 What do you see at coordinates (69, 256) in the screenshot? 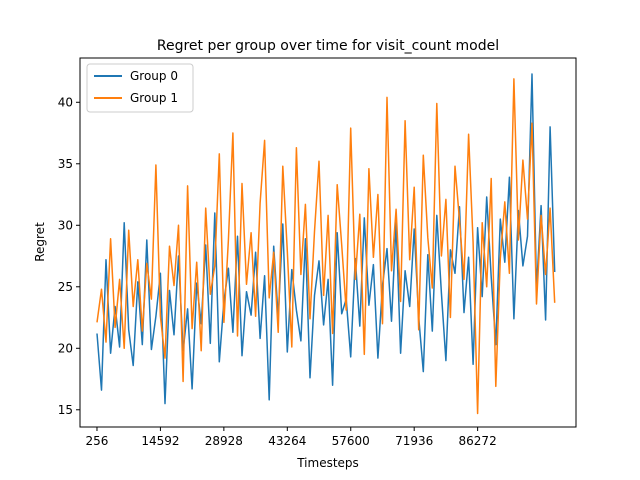
I see `y-axis: 15 20 25 30 35 40` at bounding box center [69, 256].